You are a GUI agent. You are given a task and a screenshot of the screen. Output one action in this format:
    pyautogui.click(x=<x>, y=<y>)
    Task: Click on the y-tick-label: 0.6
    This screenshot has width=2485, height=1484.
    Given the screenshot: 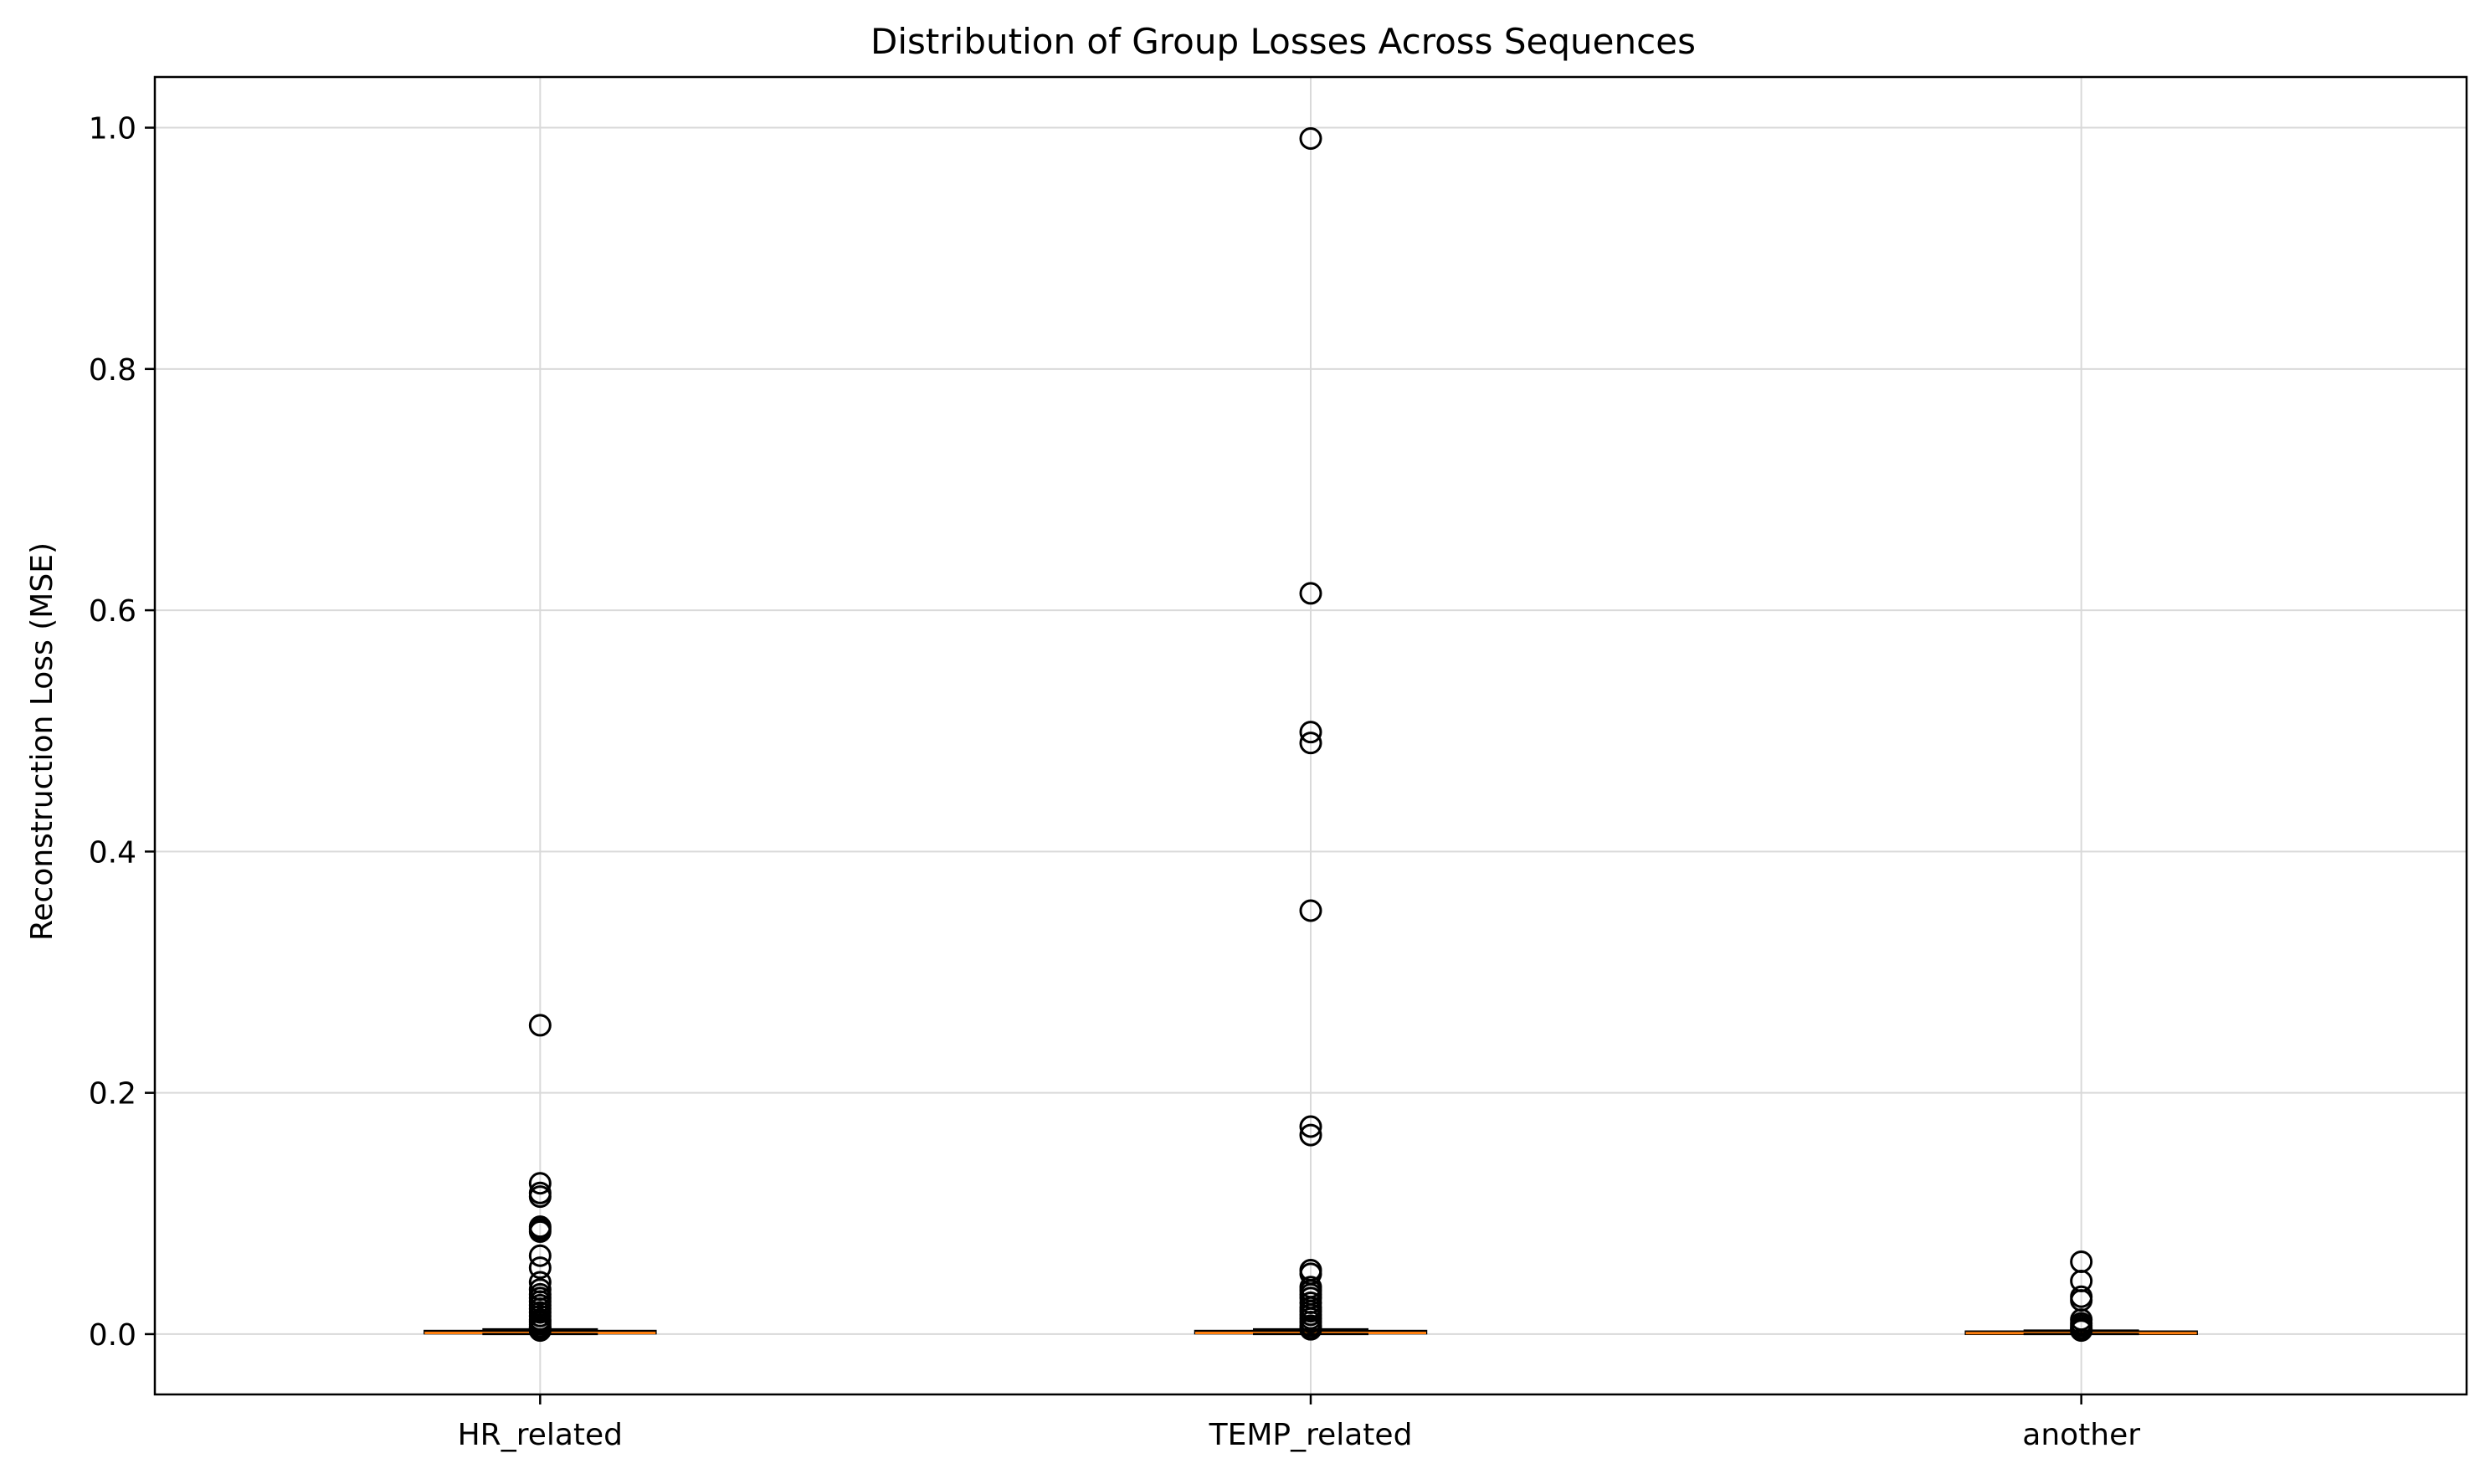 What is the action you would take?
    pyautogui.click(x=112, y=611)
    